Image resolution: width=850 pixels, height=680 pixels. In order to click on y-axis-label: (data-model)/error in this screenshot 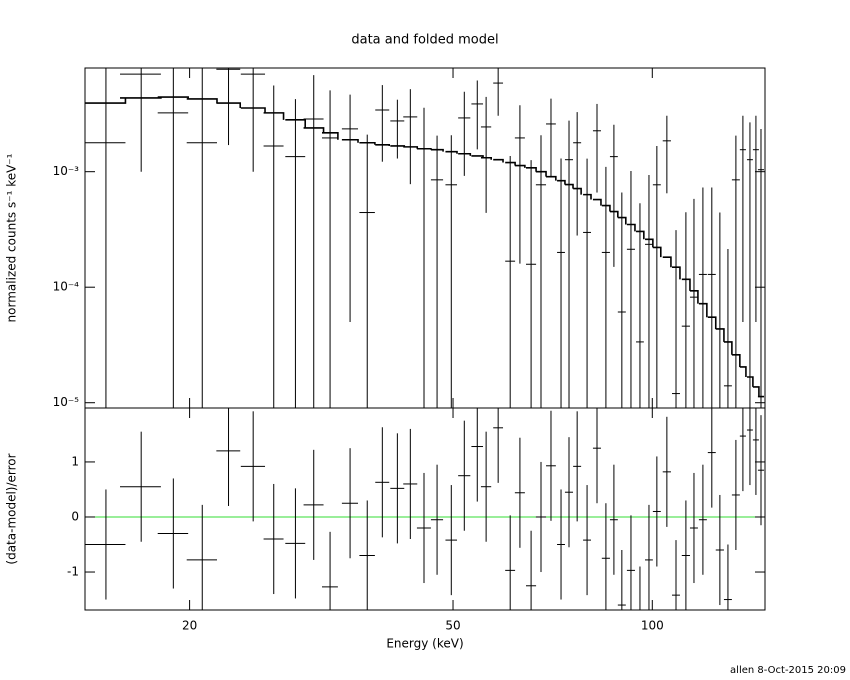, I will do `click(12, 508)`.